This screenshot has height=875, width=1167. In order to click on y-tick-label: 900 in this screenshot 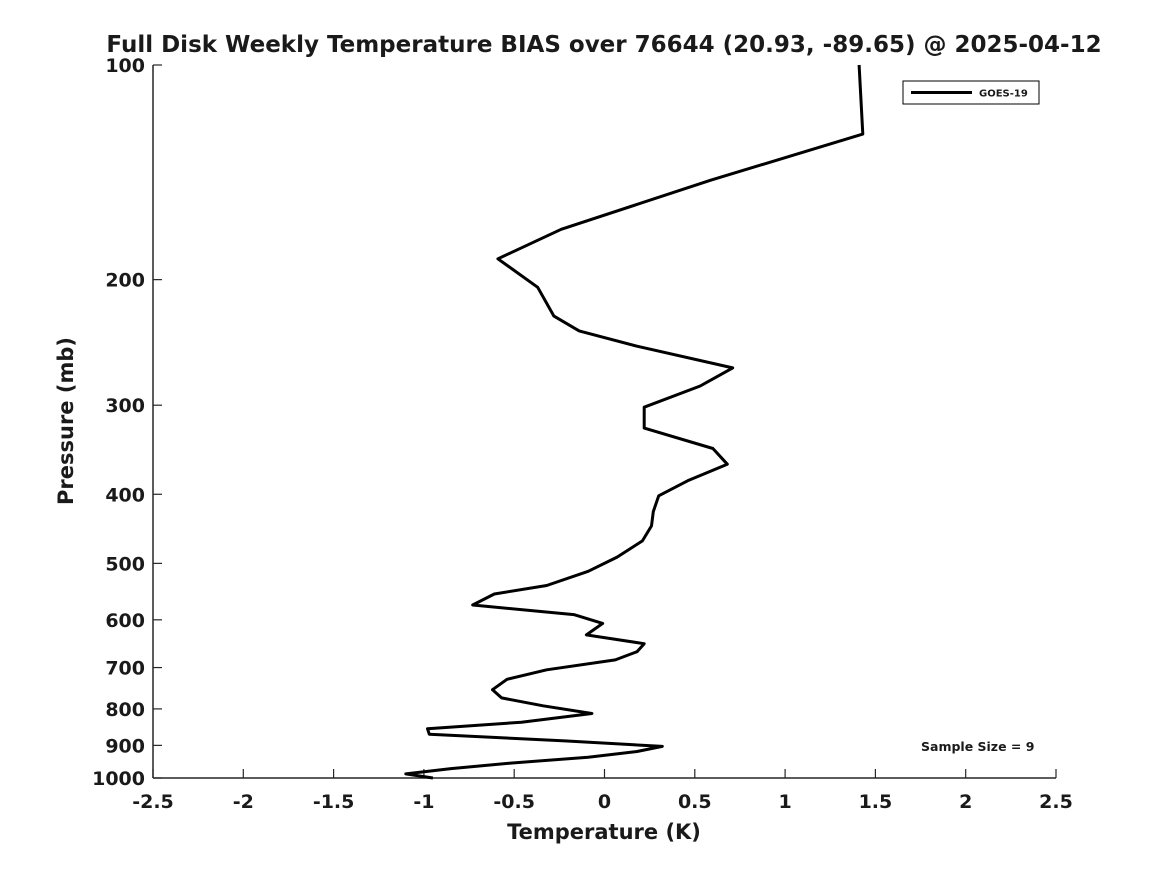, I will do `click(125, 746)`.